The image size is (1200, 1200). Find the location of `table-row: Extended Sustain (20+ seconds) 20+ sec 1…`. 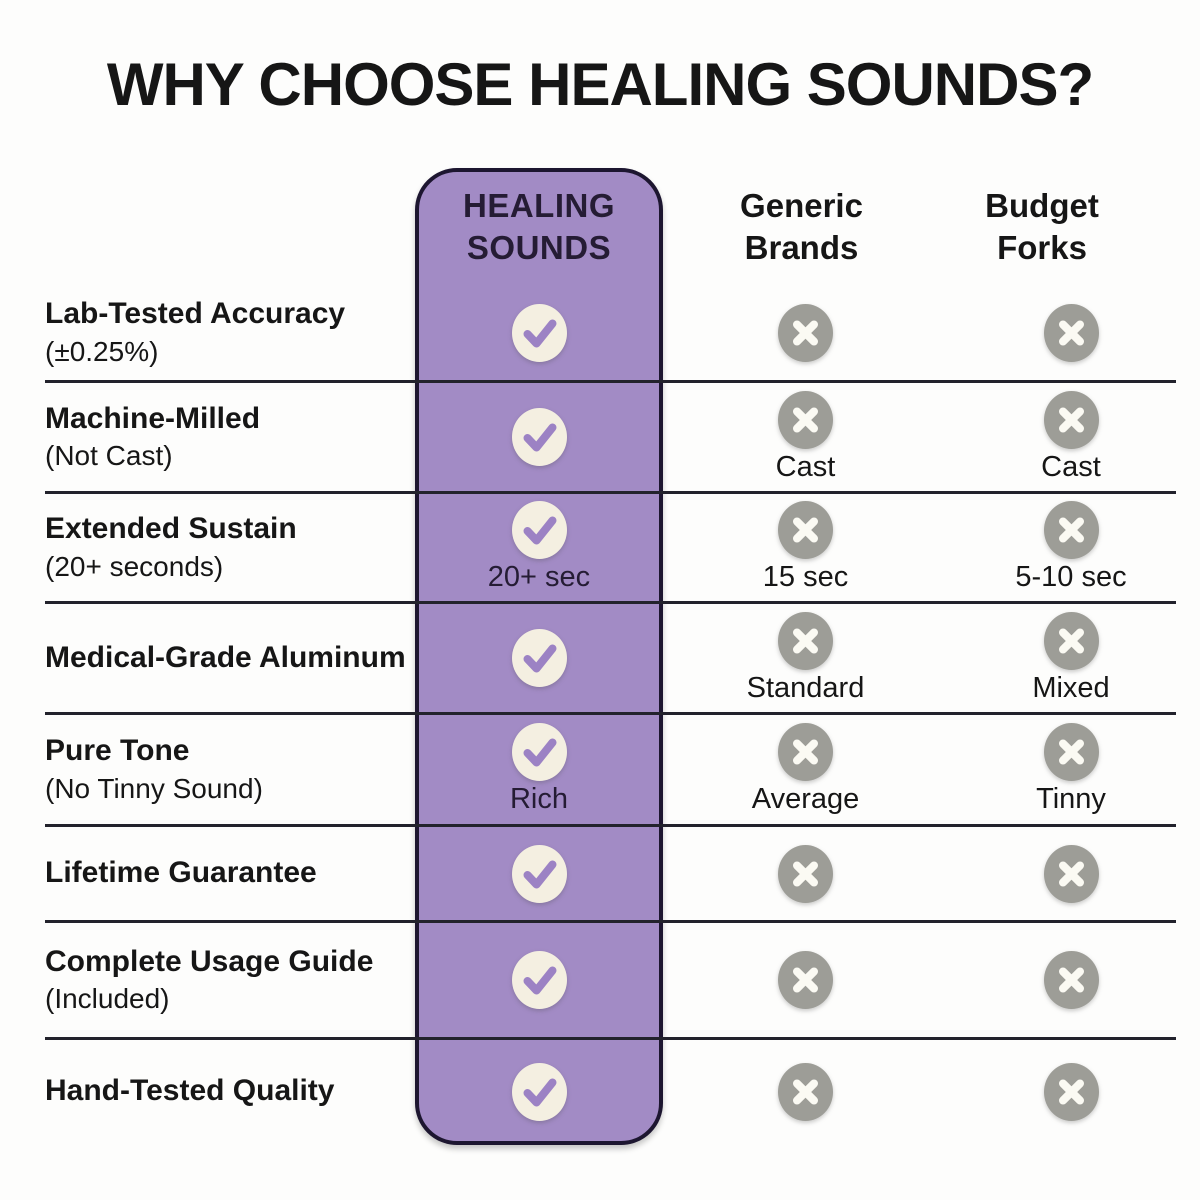

table-row: Extended Sustain (20+ seconds) 20+ sec 1… is located at coordinates (610, 549).